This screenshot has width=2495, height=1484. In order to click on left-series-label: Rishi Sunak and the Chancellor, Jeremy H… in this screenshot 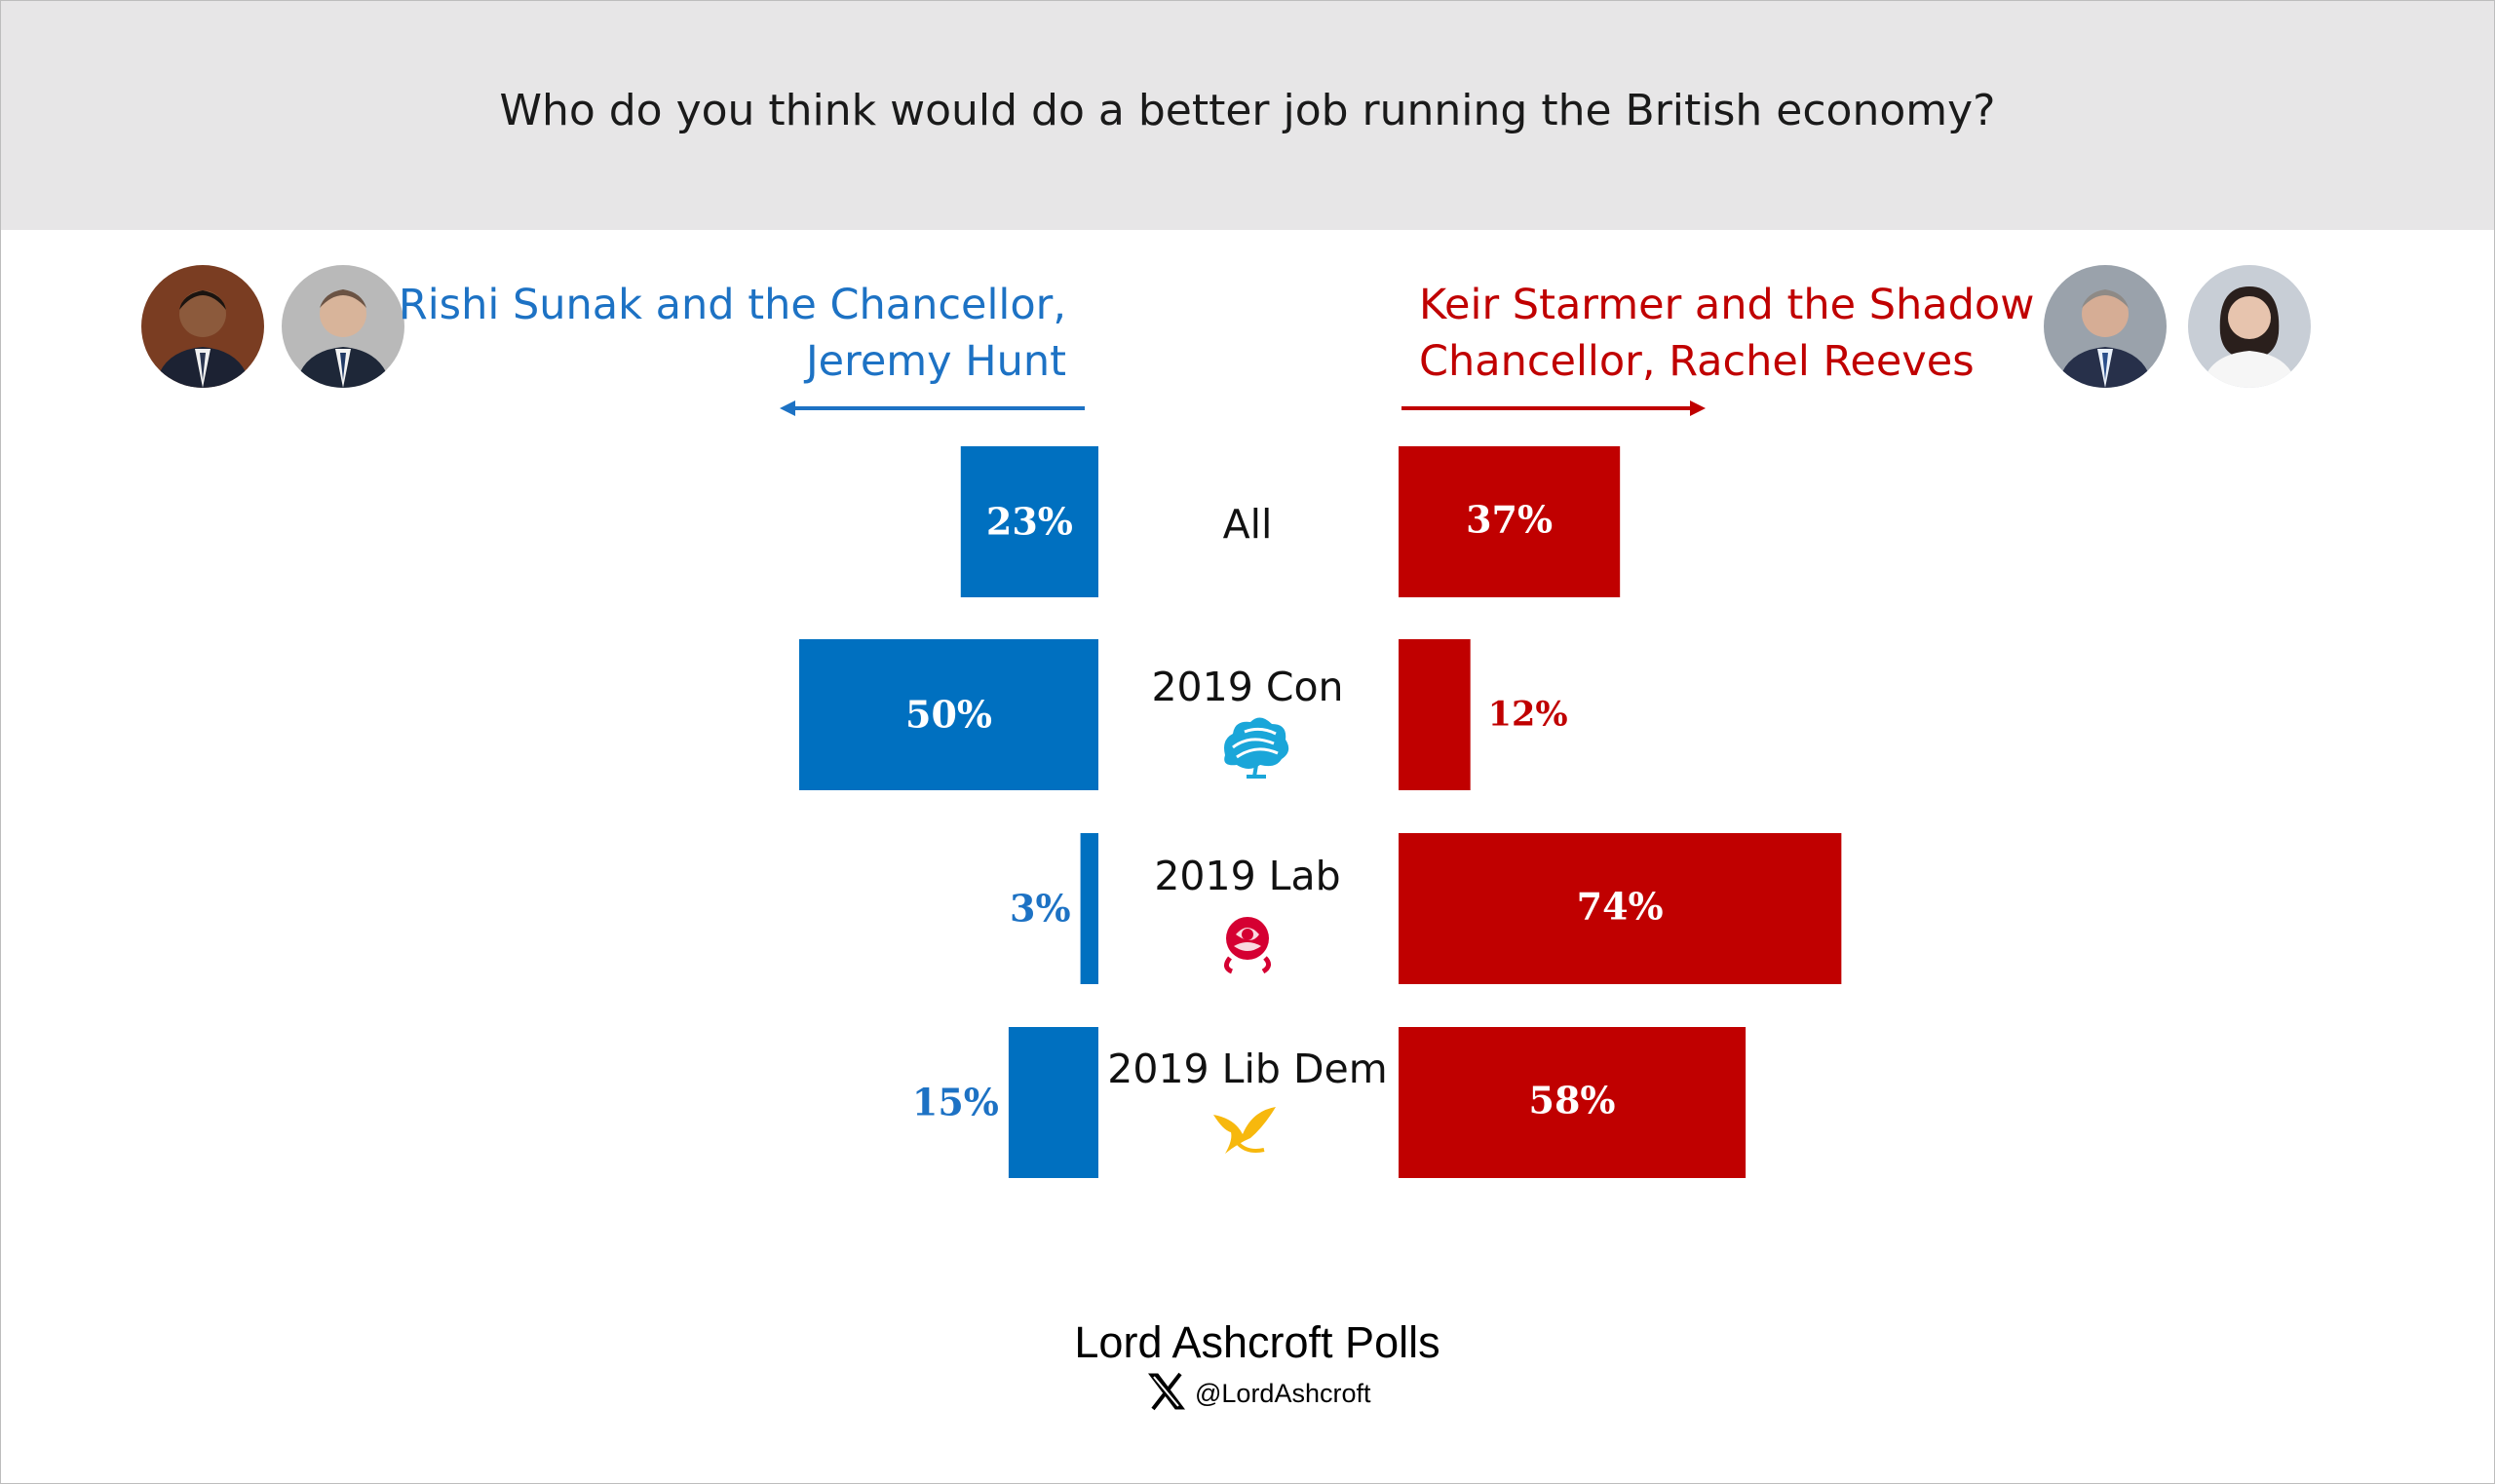, I will do `click(715, 333)`.